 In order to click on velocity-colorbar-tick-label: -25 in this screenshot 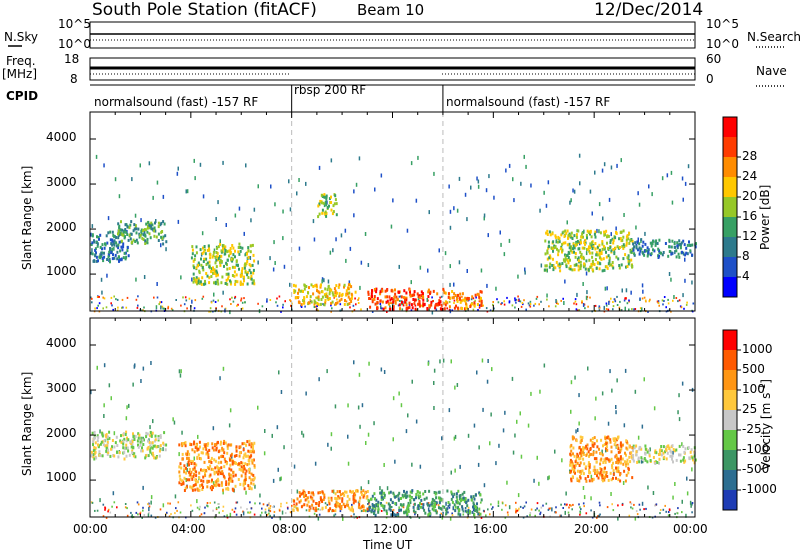, I will do `click(752, 429)`.